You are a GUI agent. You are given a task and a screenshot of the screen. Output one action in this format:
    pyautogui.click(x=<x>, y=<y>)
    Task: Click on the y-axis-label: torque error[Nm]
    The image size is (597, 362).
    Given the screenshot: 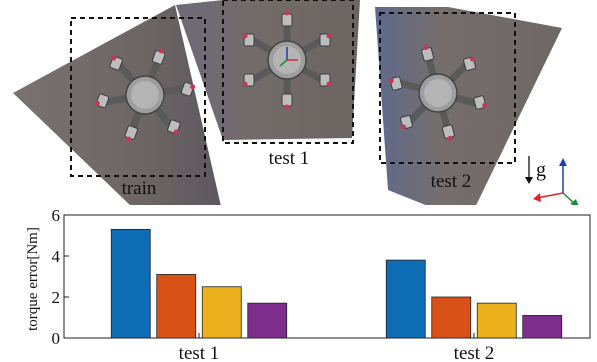 What is the action you would take?
    pyautogui.click(x=33, y=279)
    